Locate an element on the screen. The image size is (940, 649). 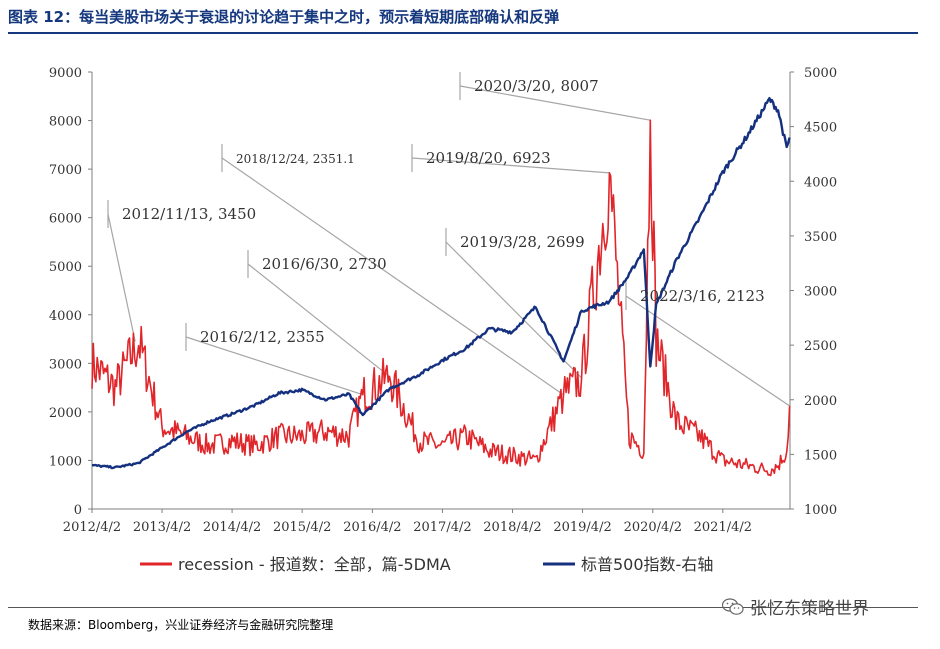
right-tick-label: 1000 is located at coordinates (820, 510).